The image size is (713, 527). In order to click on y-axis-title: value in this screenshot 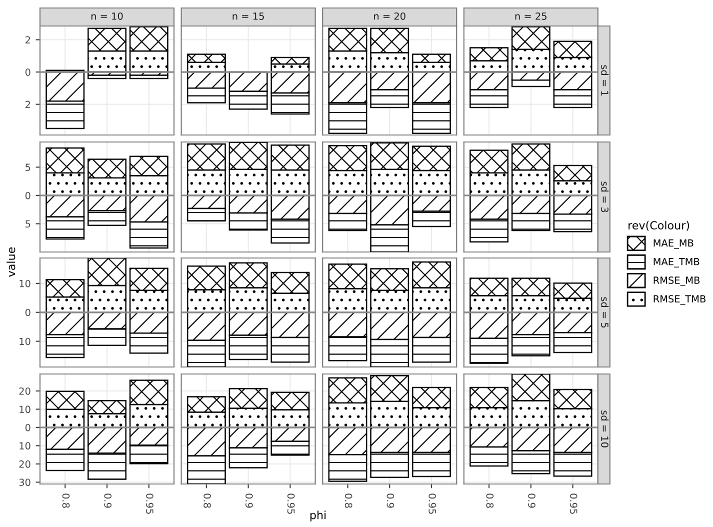, I will do `click(11, 262)`.